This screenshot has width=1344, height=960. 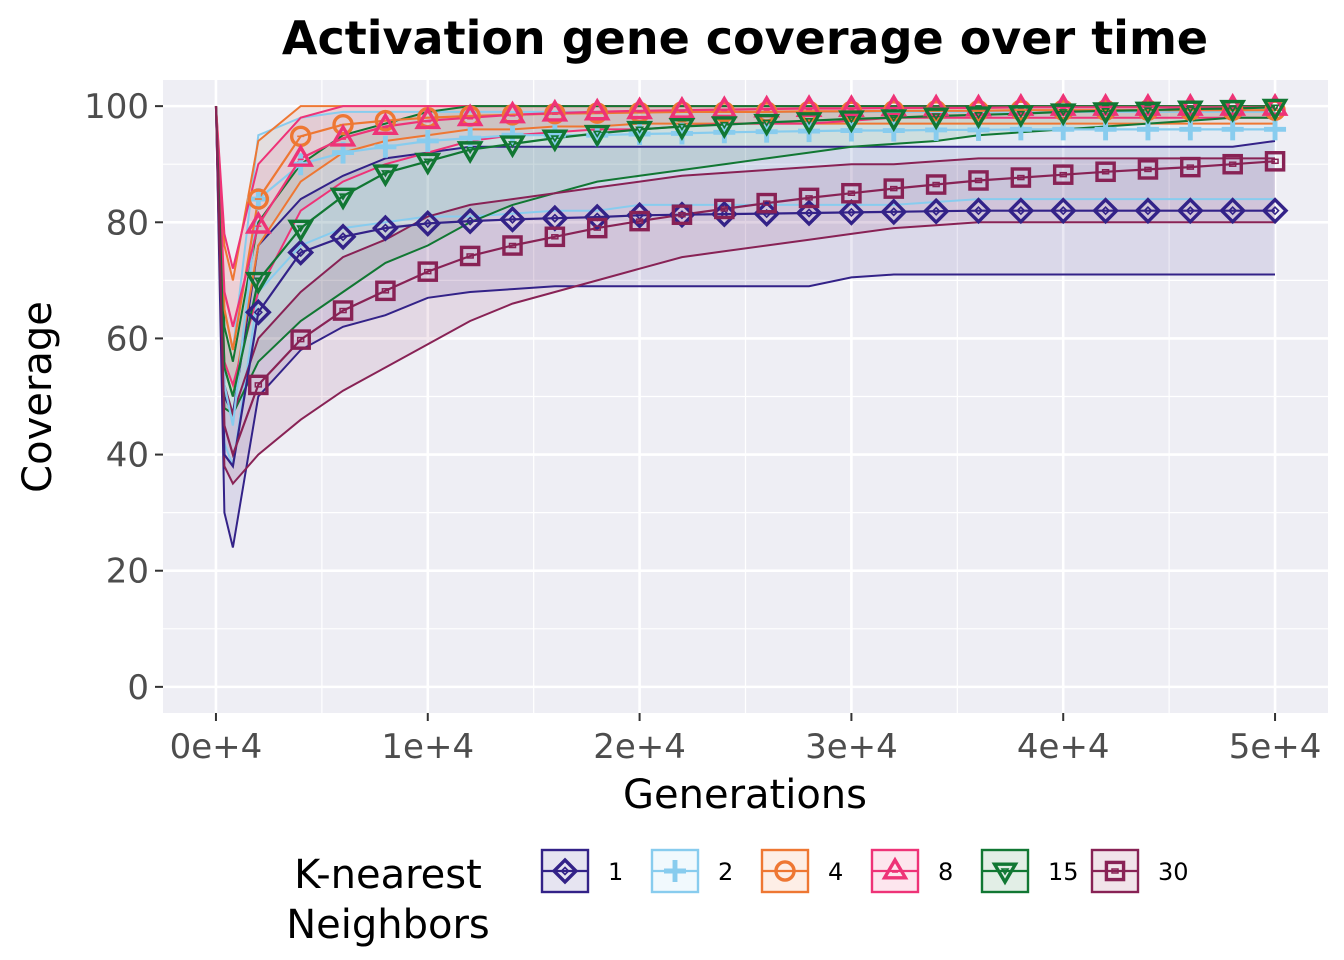 What do you see at coordinates (123, 397) in the screenshot?
I see `y-axis: 0 20 40 60 80 100` at bounding box center [123, 397].